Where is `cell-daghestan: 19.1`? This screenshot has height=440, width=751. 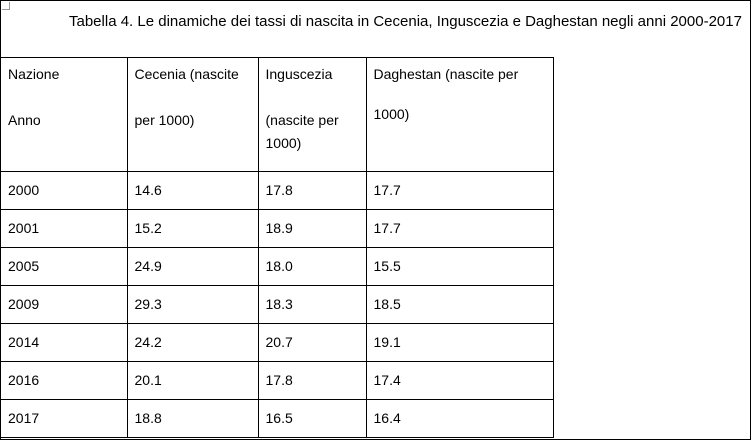
cell-daghestan: 19.1 is located at coordinates (459, 342).